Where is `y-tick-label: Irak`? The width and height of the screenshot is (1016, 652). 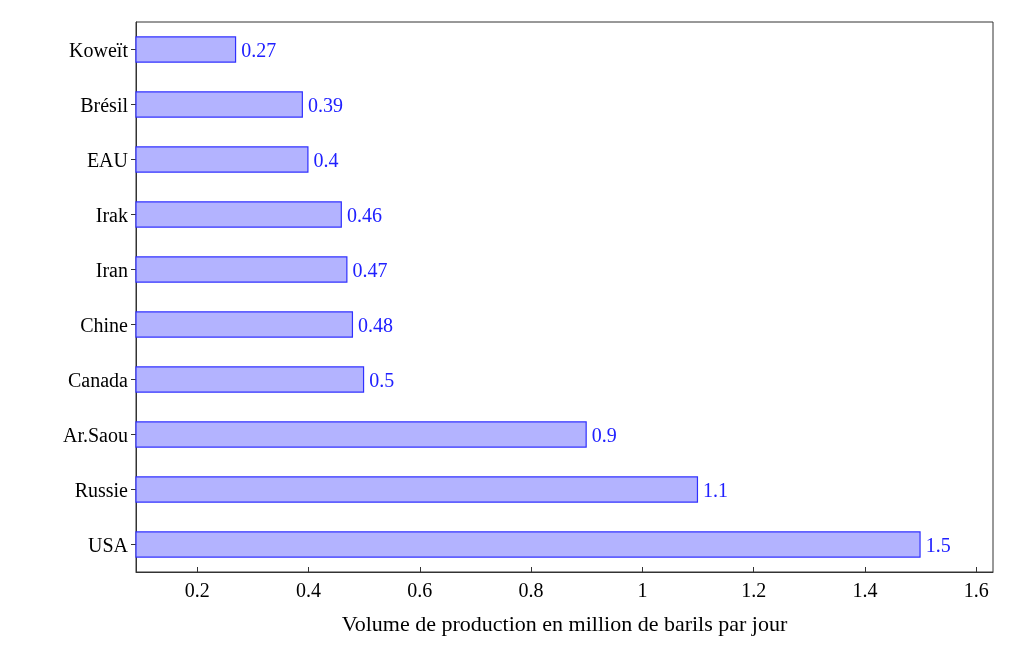 y-tick-label: Irak is located at coordinates (111, 214).